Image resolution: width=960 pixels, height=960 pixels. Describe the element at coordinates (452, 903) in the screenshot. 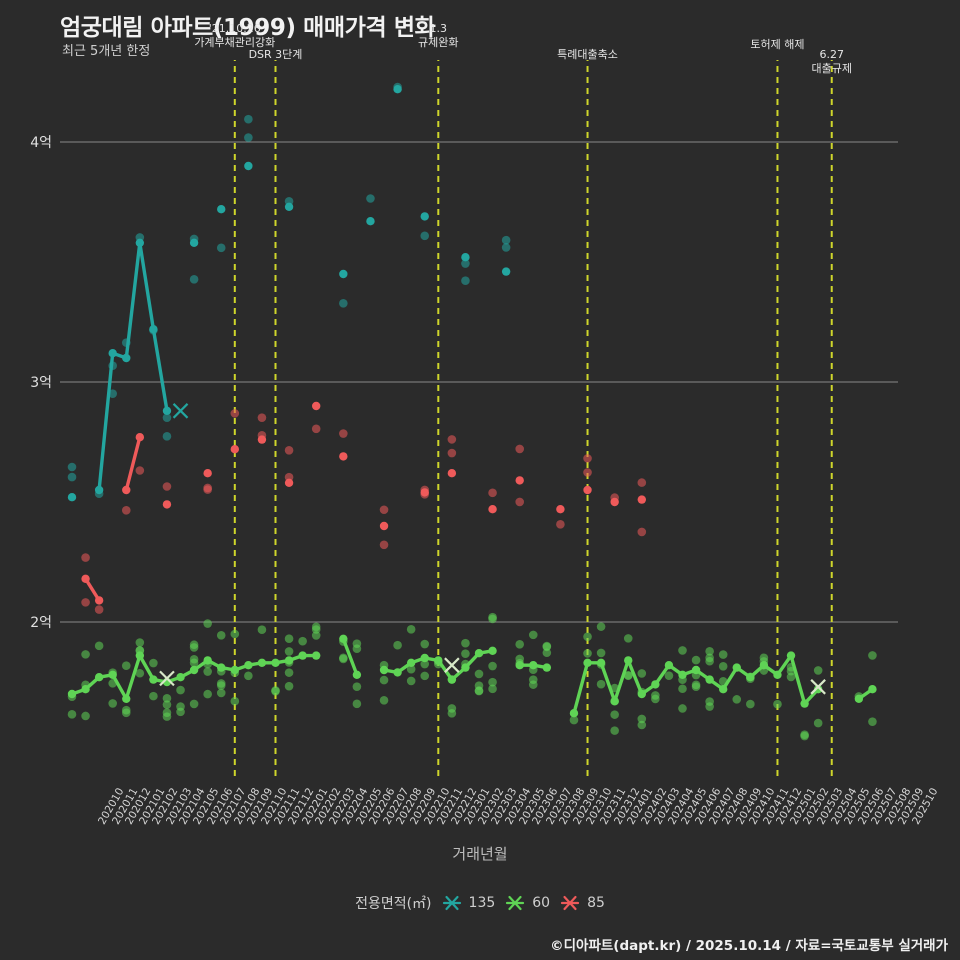

I see `star-marker-135-icon` at that location.